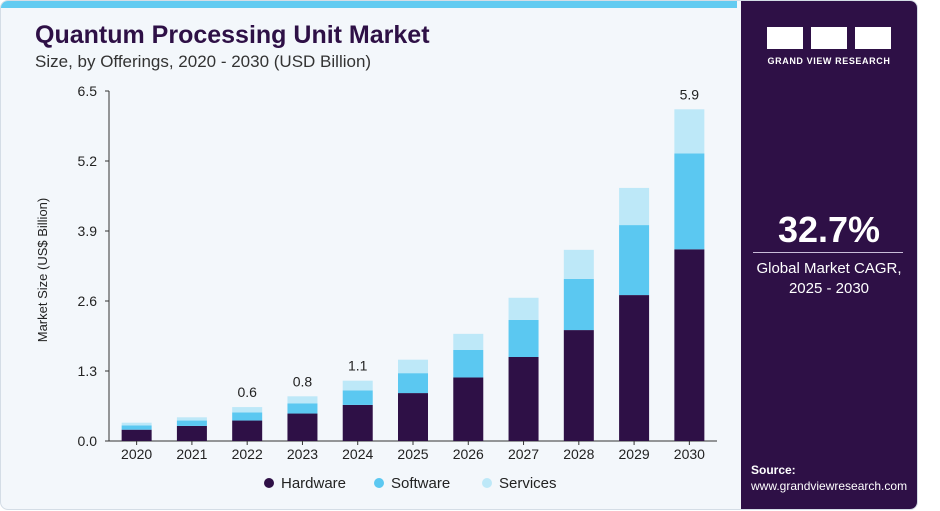  I want to click on legend-swatch-software, so click(379, 483).